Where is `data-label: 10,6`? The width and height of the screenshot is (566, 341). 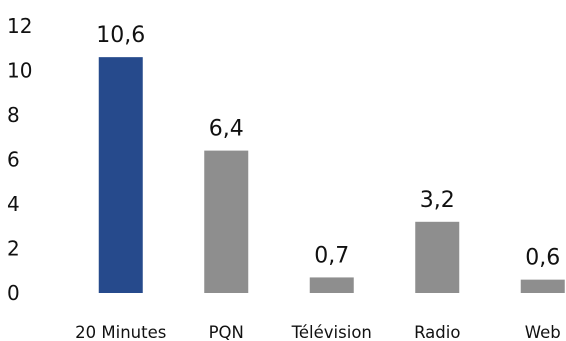
data-label: 10,6 is located at coordinates (120, 35).